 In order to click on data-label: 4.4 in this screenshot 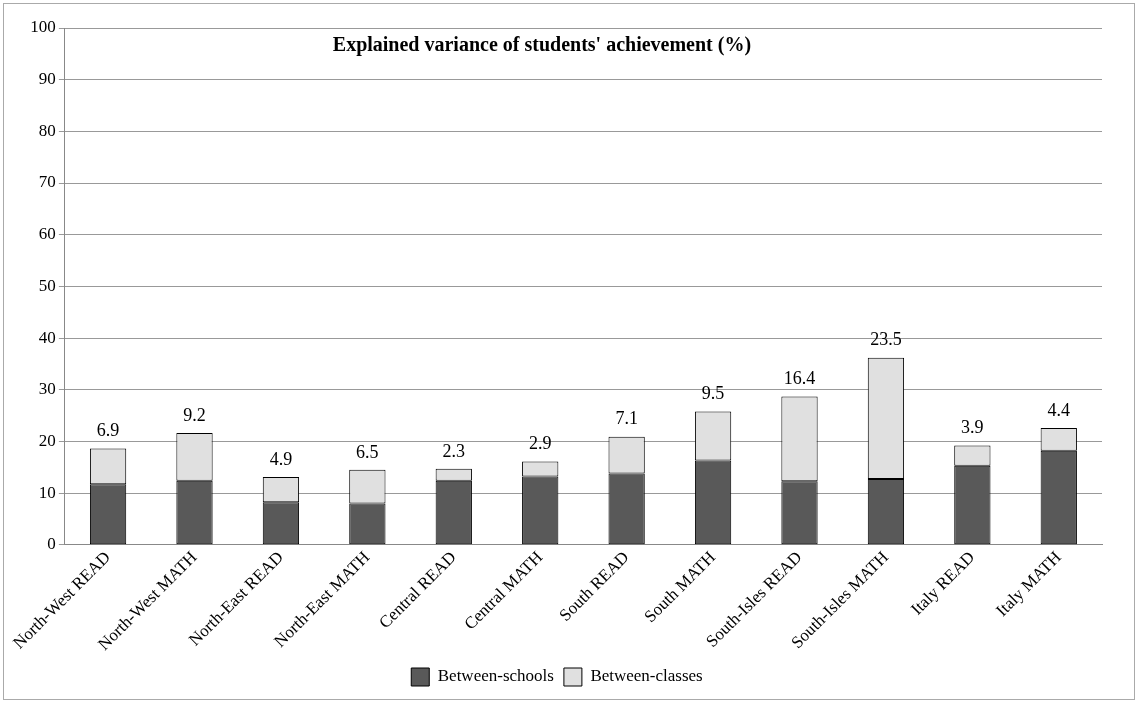, I will do `click(1059, 409)`.